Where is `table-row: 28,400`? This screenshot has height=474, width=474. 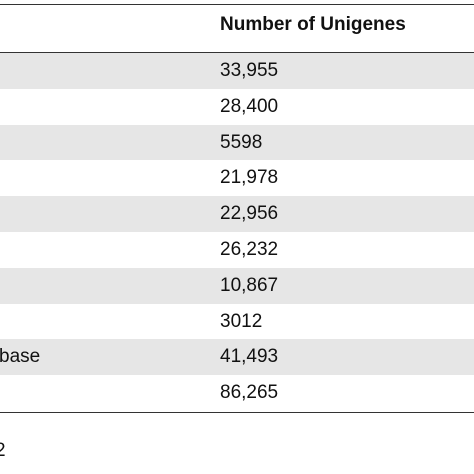 table-row: 28,400 is located at coordinates (237, 107).